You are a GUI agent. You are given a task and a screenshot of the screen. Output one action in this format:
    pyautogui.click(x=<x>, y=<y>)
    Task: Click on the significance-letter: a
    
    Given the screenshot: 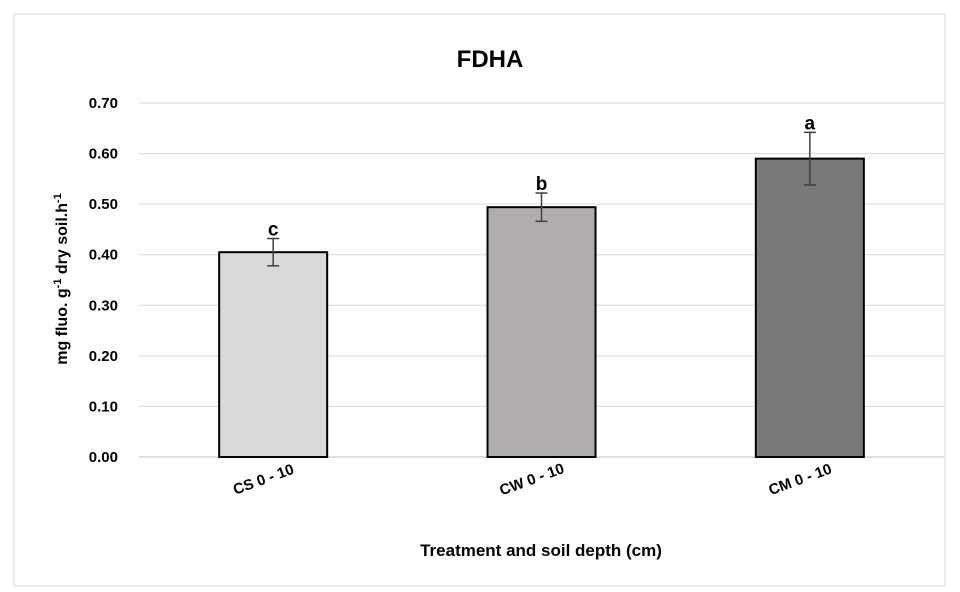 What is the action you would take?
    pyautogui.click(x=810, y=123)
    